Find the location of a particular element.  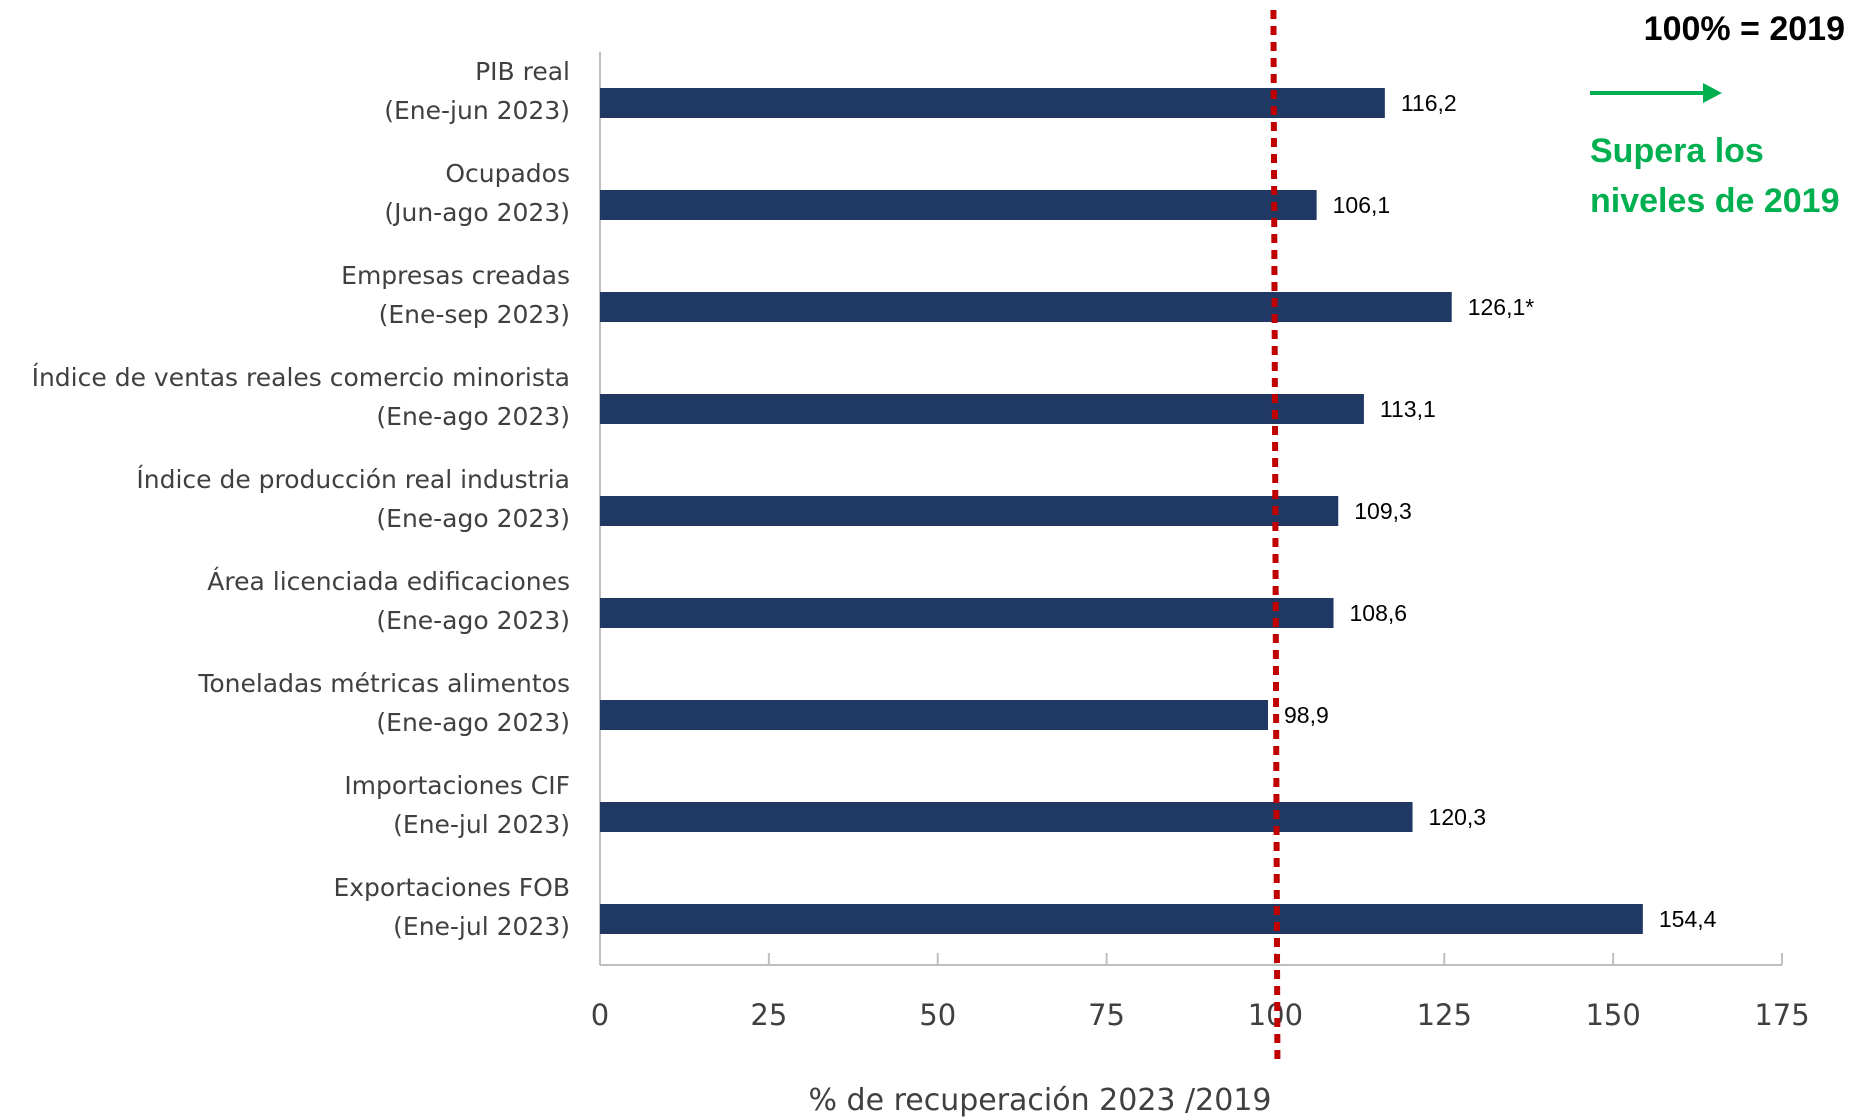

category-period: (Jun-ago 2023) is located at coordinates (477, 212).